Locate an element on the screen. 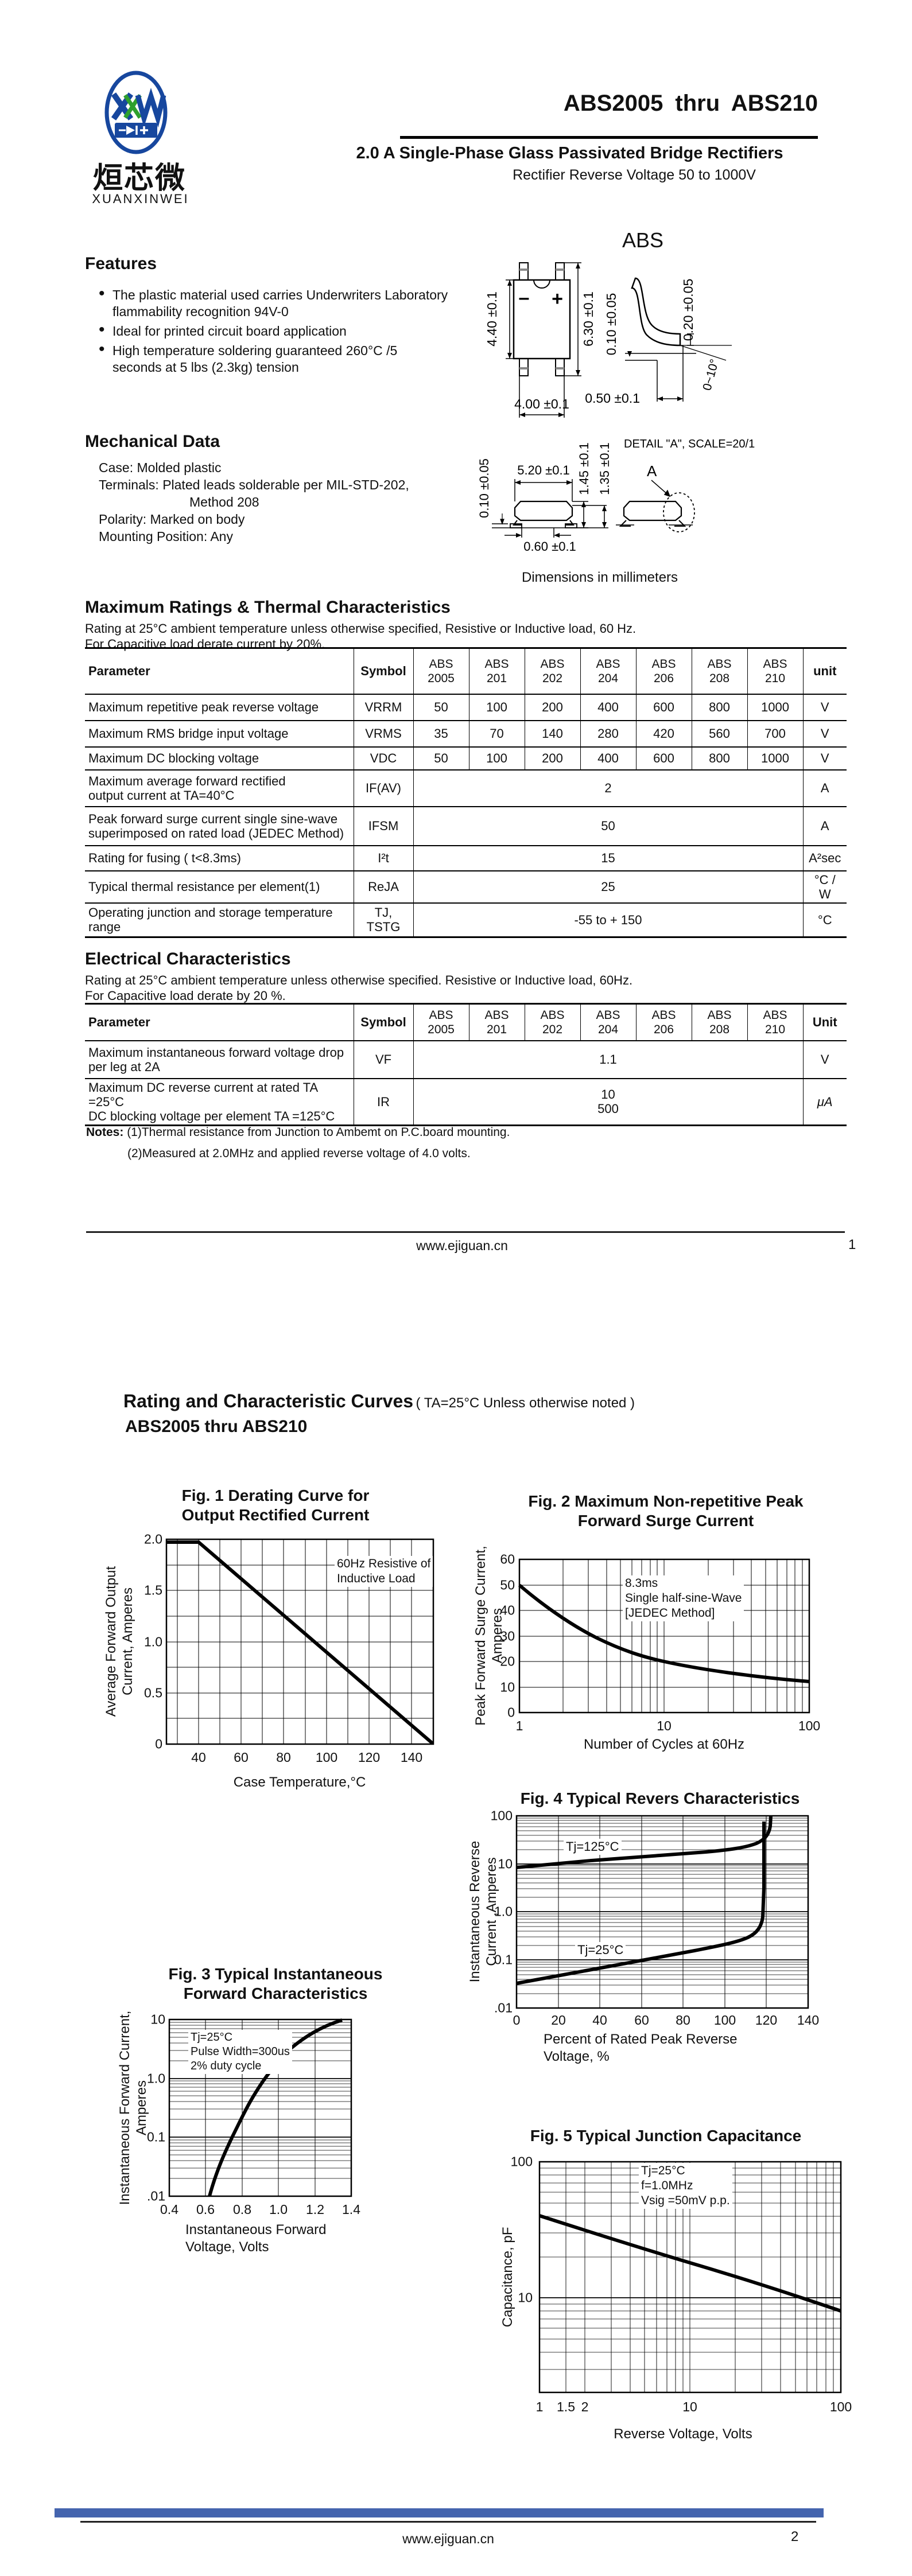 This screenshot has height=2576, width=912. package-name: ABS is located at coordinates (643, 240).